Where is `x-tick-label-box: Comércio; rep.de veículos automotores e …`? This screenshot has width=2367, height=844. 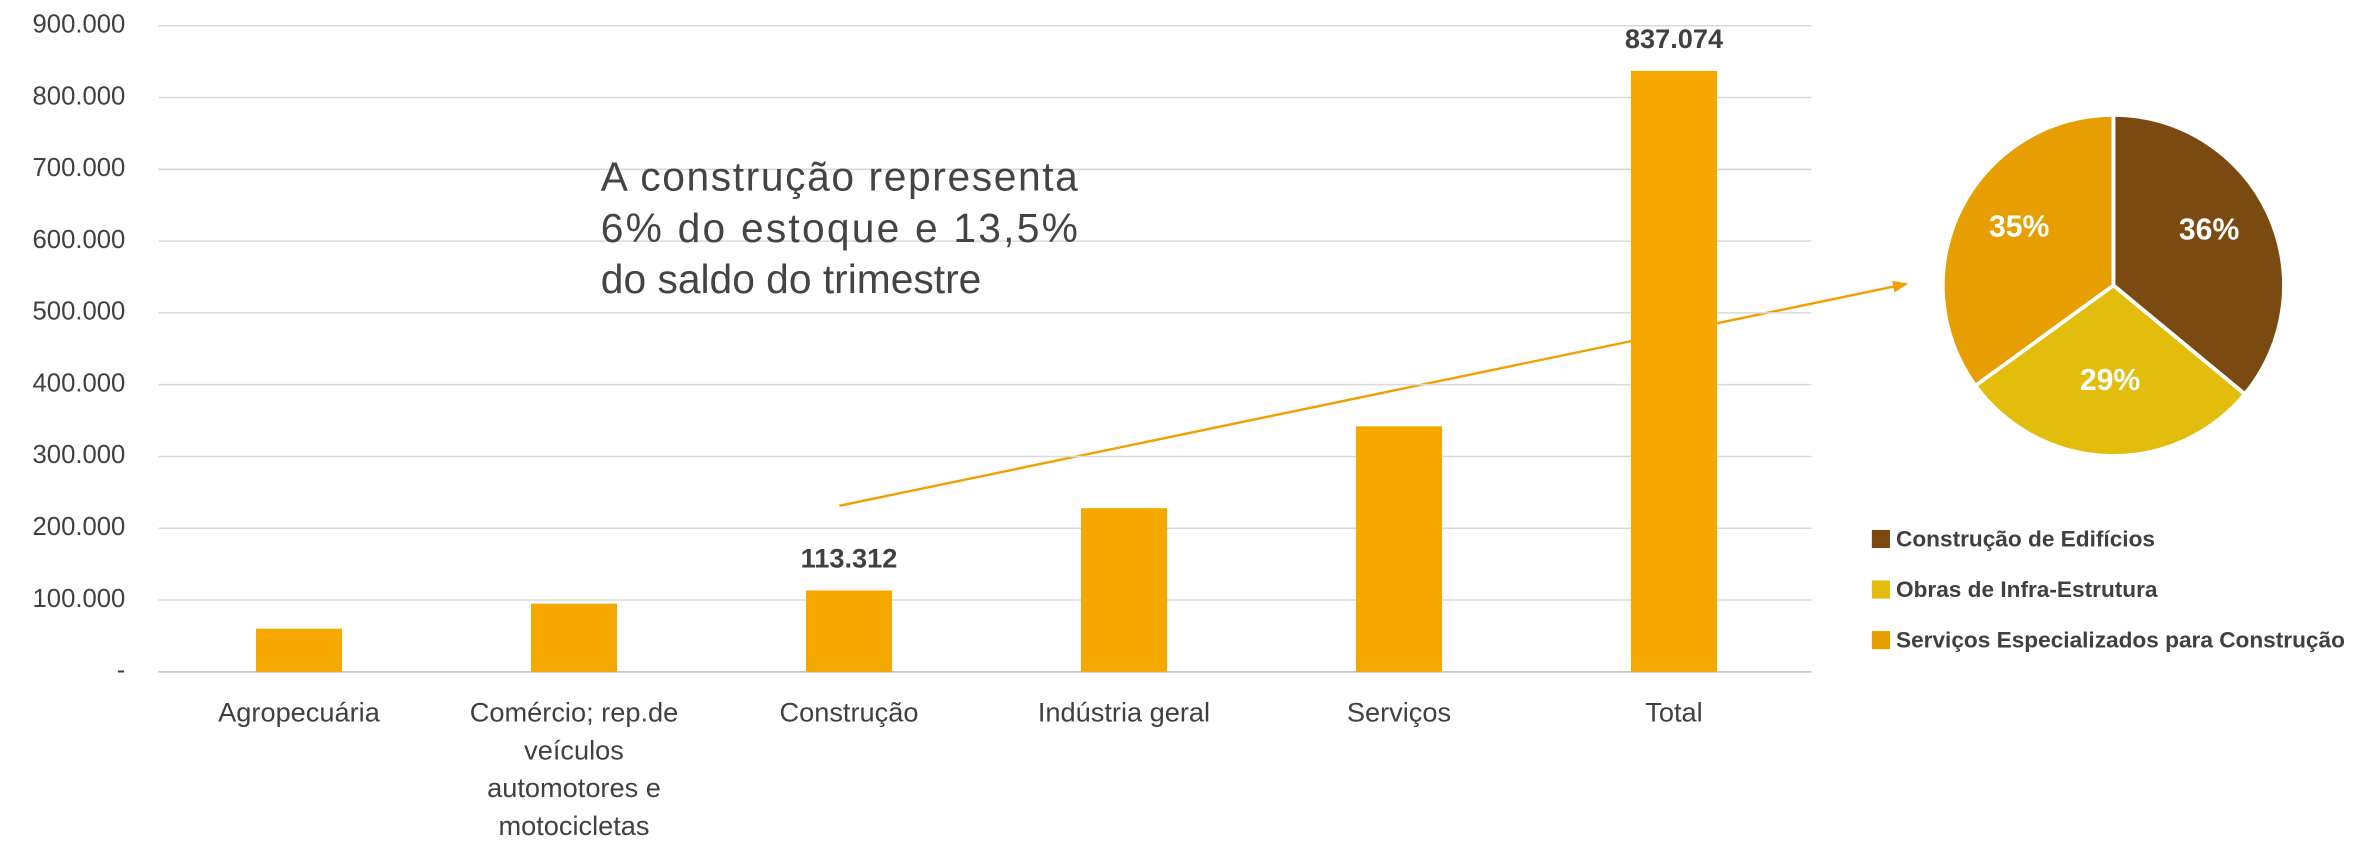 x-tick-label-box: Comércio; rep.de veículos automotores e … is located at coordinates (574, 769).